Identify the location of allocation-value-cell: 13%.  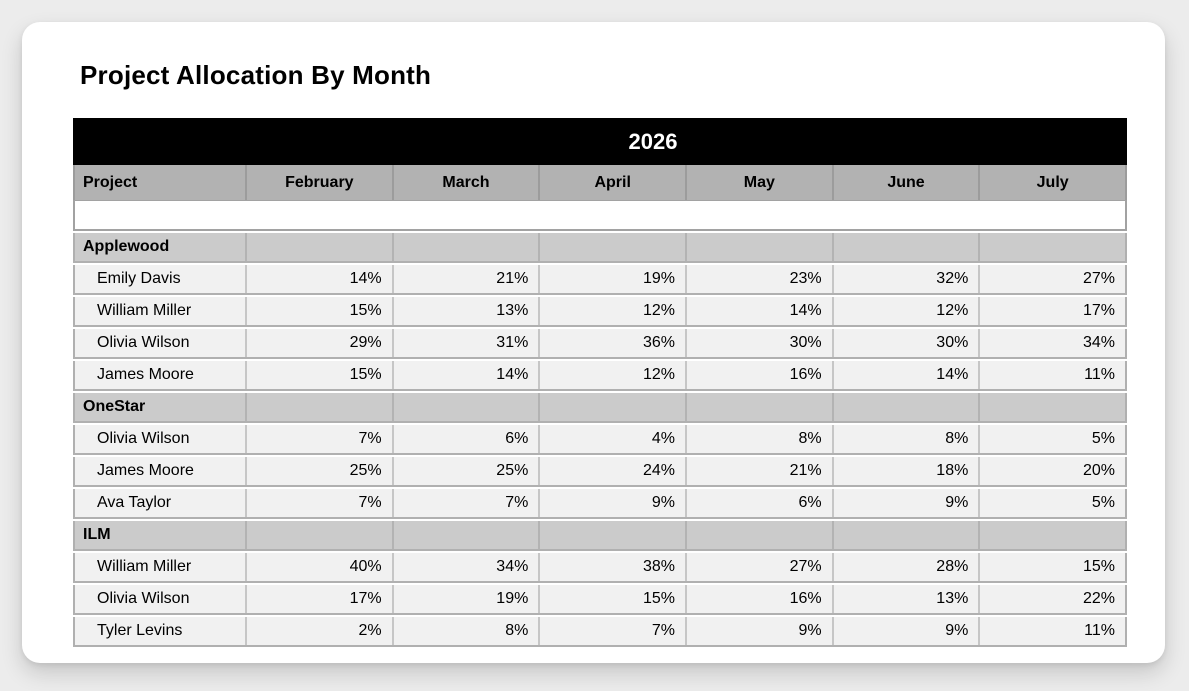
(465, 311).